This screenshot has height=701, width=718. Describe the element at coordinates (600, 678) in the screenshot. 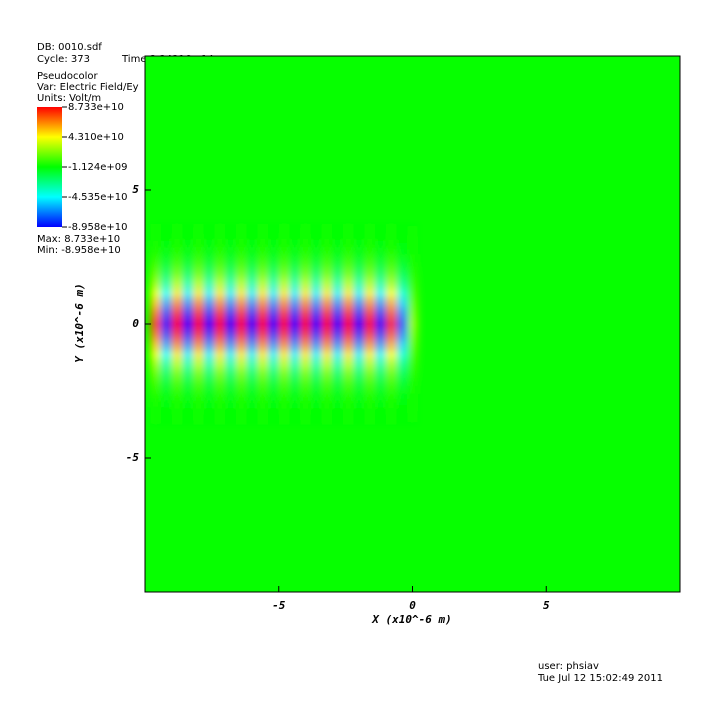

I see `date-label: Tue Jul 12 15:02:49 2011` at that location.